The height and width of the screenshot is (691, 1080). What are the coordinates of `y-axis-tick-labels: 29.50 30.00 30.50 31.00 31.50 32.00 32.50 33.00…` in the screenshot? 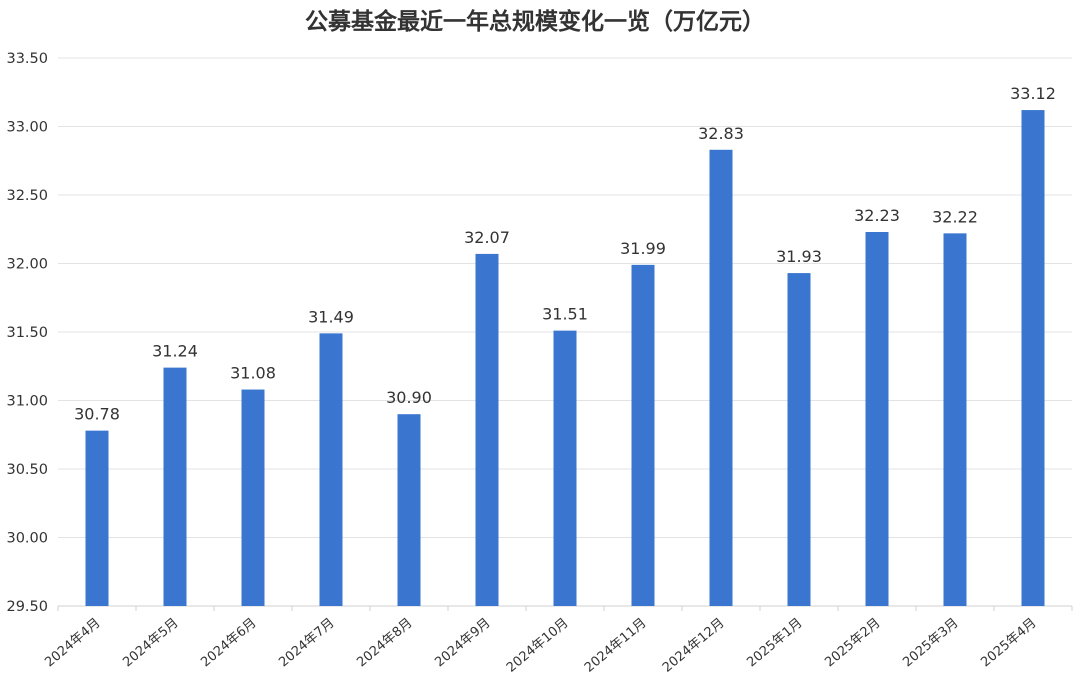 It's located at (27, 333).